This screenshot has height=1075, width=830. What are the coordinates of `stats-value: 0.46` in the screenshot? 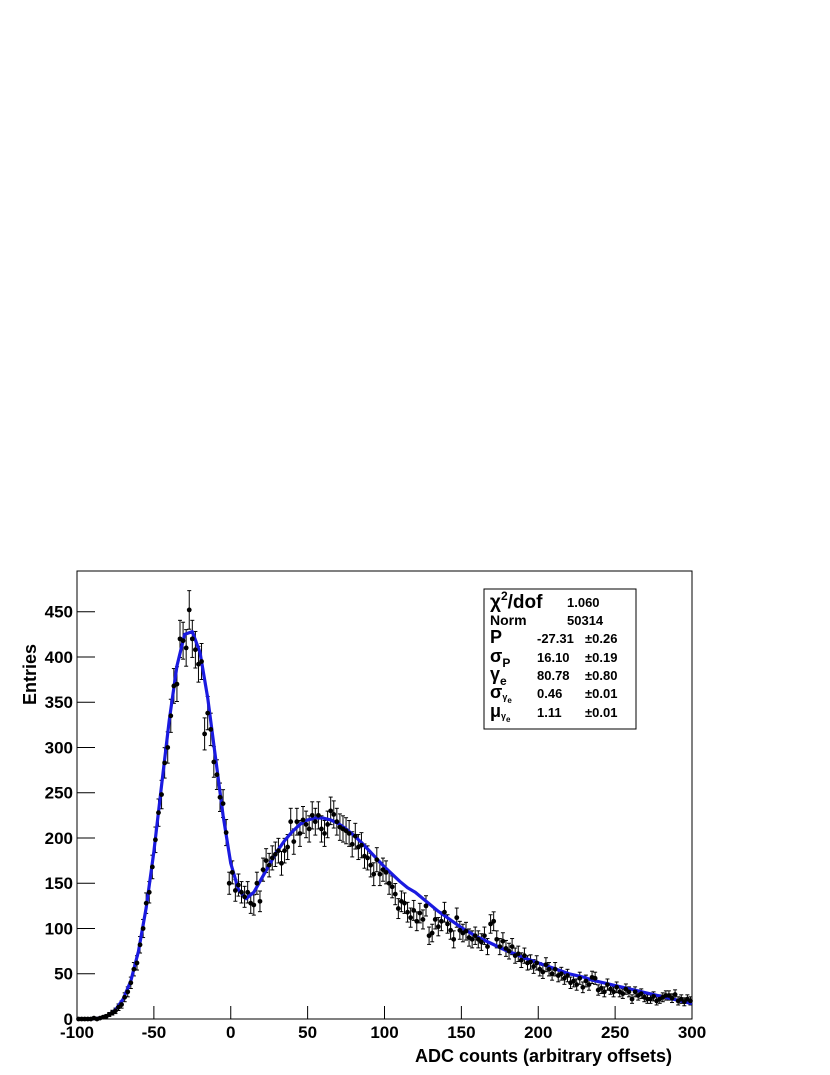 It's located at (549, 693).